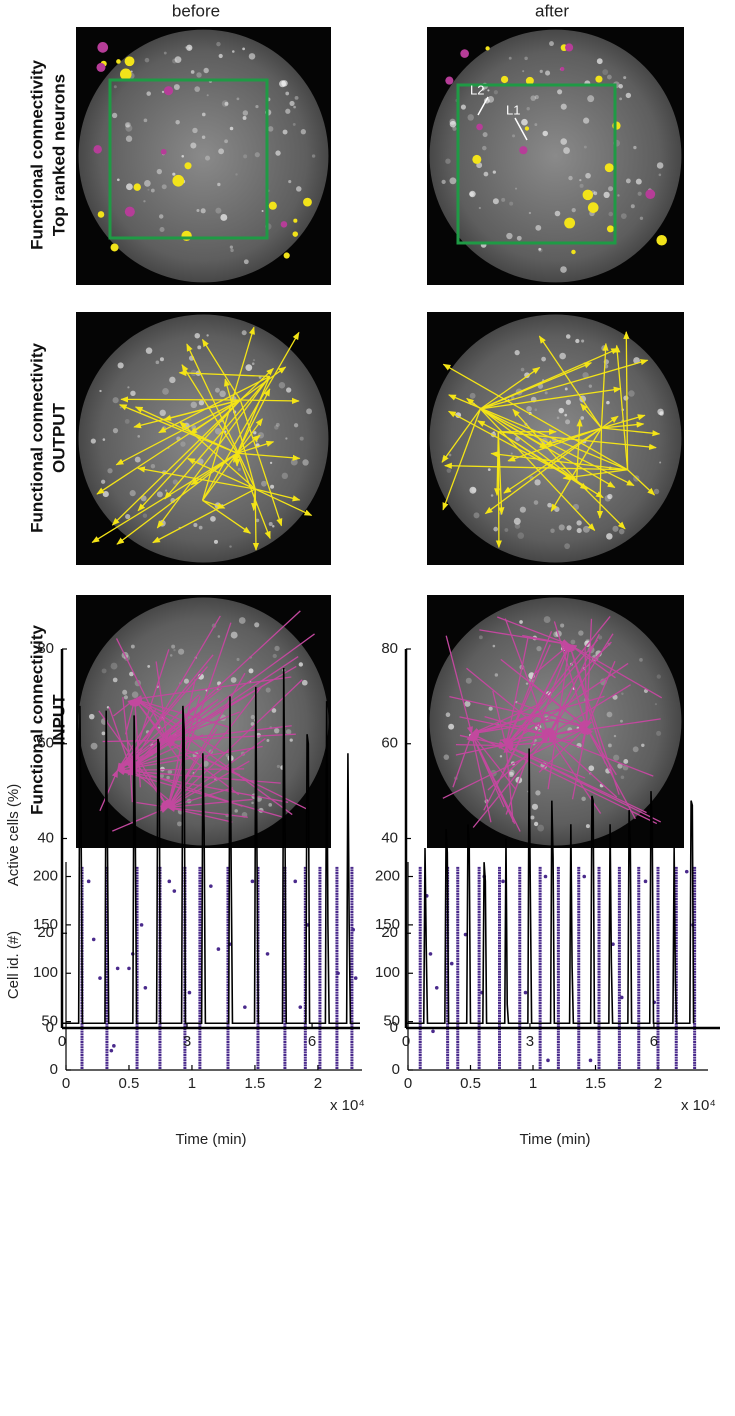 This screenshot has width=735, height=1416. I want to click on y-tick-label: 0, so click(50, 1027).